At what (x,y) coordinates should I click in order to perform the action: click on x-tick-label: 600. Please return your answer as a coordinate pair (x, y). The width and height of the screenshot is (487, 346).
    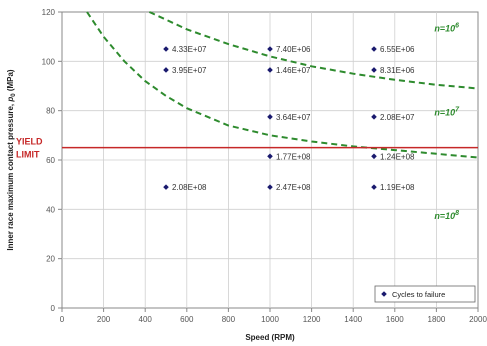
    Looking at the image, I should click on (187, 319).